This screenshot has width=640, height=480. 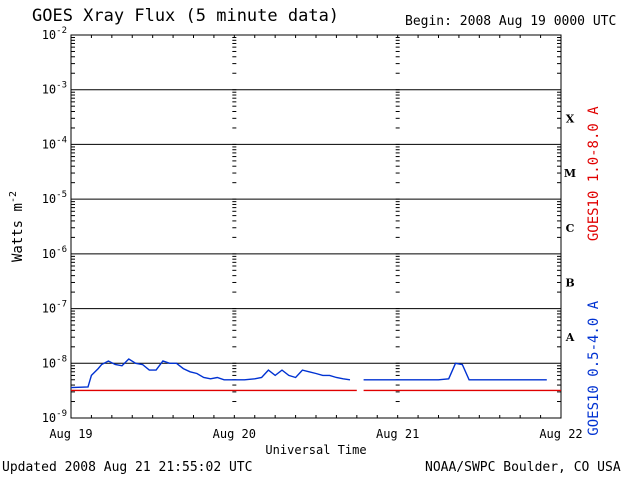 What do you see at coordinates (127, 467) in the screenshot?
I see `updated-timestamp: Updated 2008 Aug 21 21:55:02 UTC` at bounding box center [127, 467].